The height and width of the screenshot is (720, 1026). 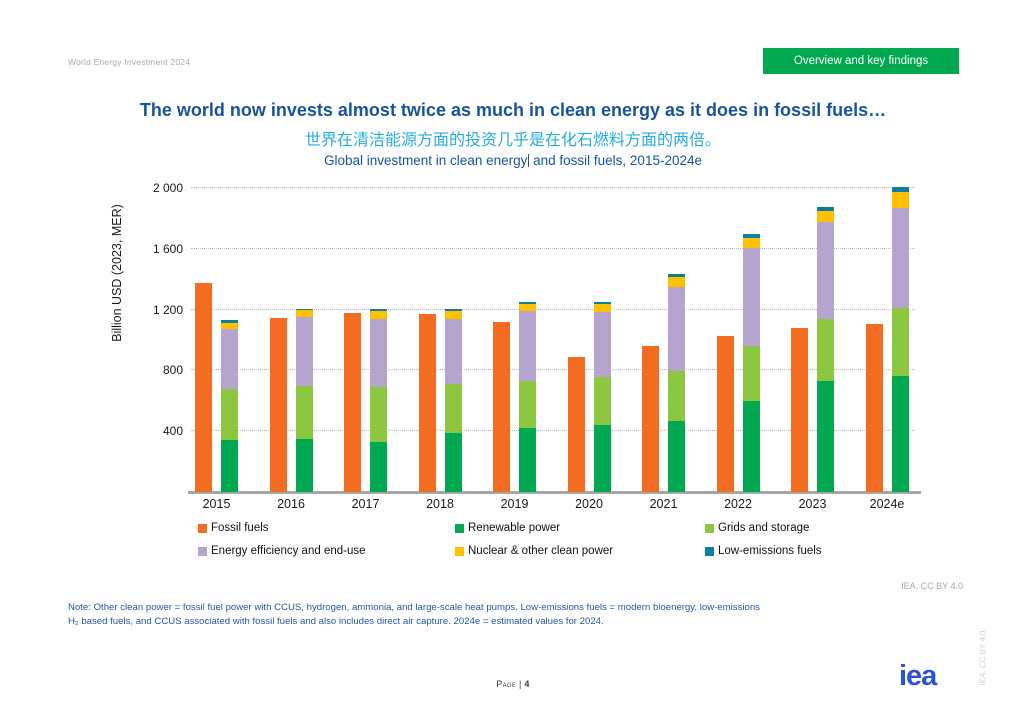 What do you see at coordinates (527, 346) in the screenshot?
I see `bar-segment-energy-efficiency-and-end-use-2019` at bounding box center [527, 346].